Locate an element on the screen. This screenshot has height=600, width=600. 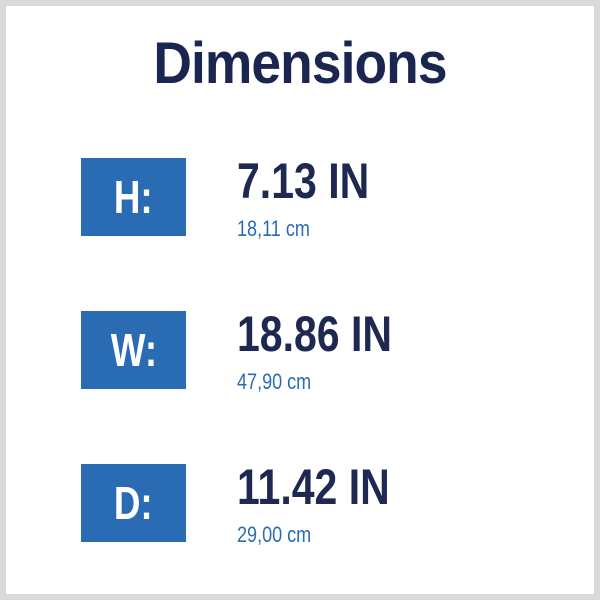
page-title: Dimensions is located at coordinates (300, 63).